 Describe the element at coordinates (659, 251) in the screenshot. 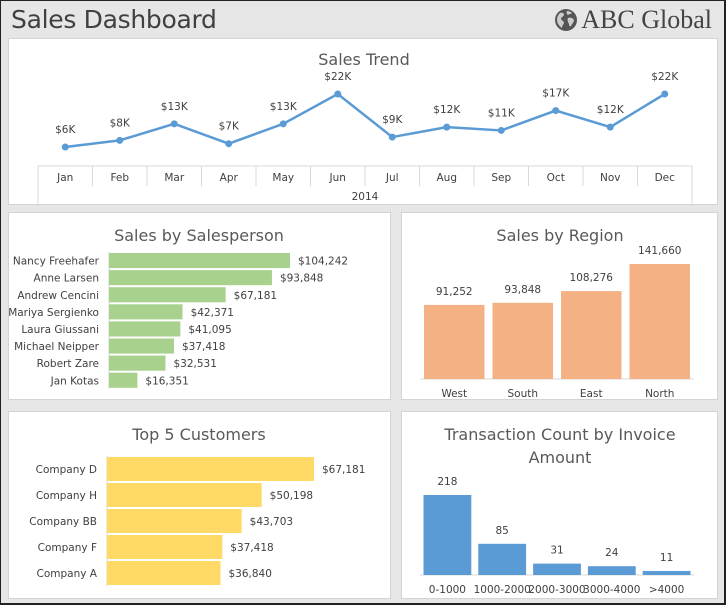

I see `data-label: 141,660` at that location.